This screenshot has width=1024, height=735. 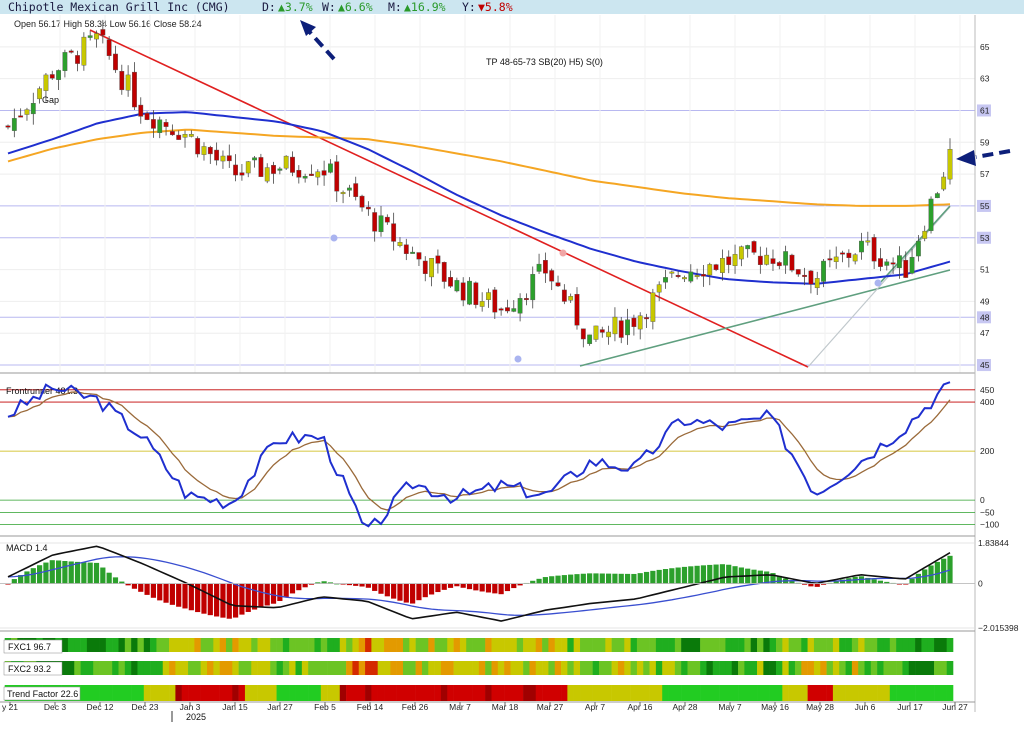 What do you see at coordinates (334, 238) in the screenshot?
I see `pivot-dot` at bounding box center [334, 238].